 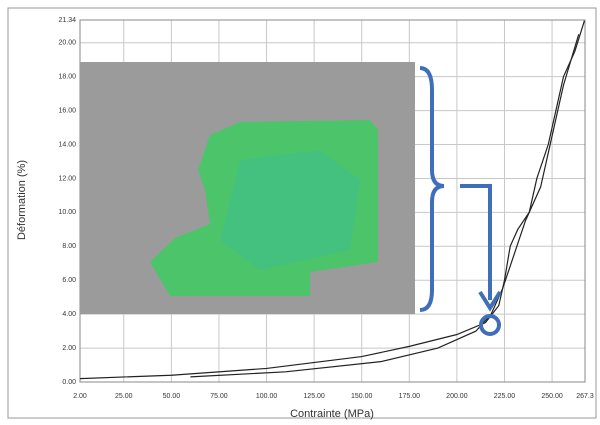 I want to click on x-axis-label: Contrainte (MPa), so click(x=332, y=414).